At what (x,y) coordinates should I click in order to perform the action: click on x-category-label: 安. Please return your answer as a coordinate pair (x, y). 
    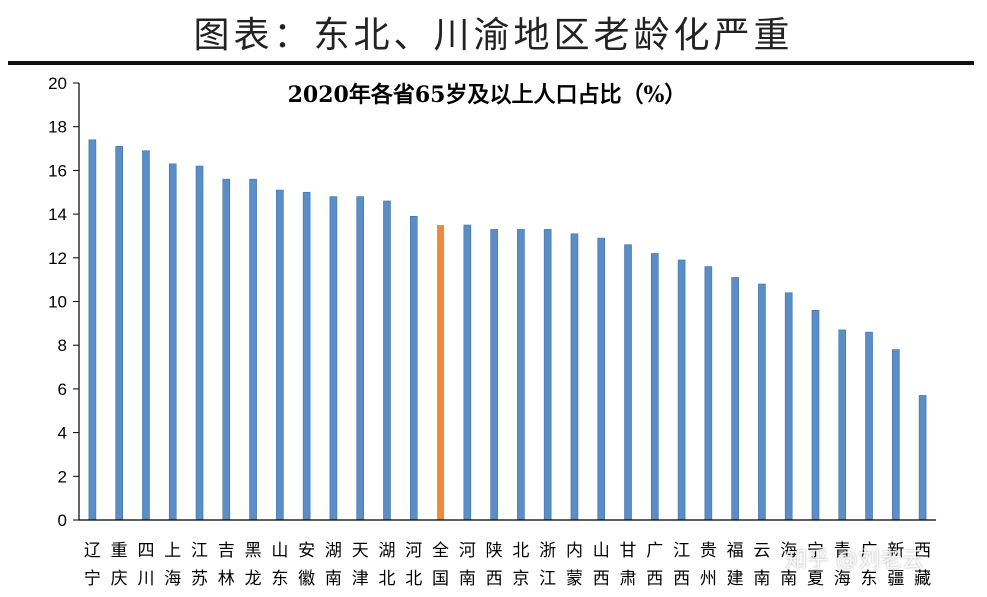
    Looking at the image, I should click on (306, 551).